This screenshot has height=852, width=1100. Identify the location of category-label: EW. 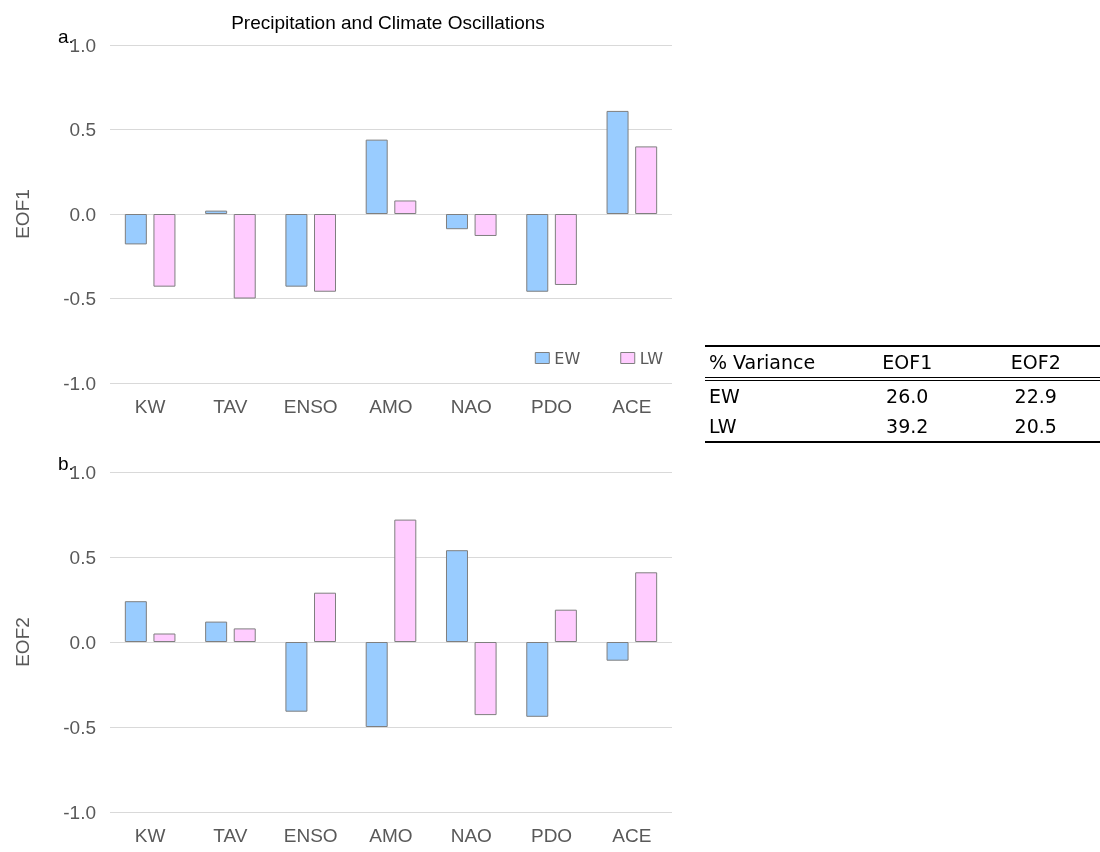
(724, 396).